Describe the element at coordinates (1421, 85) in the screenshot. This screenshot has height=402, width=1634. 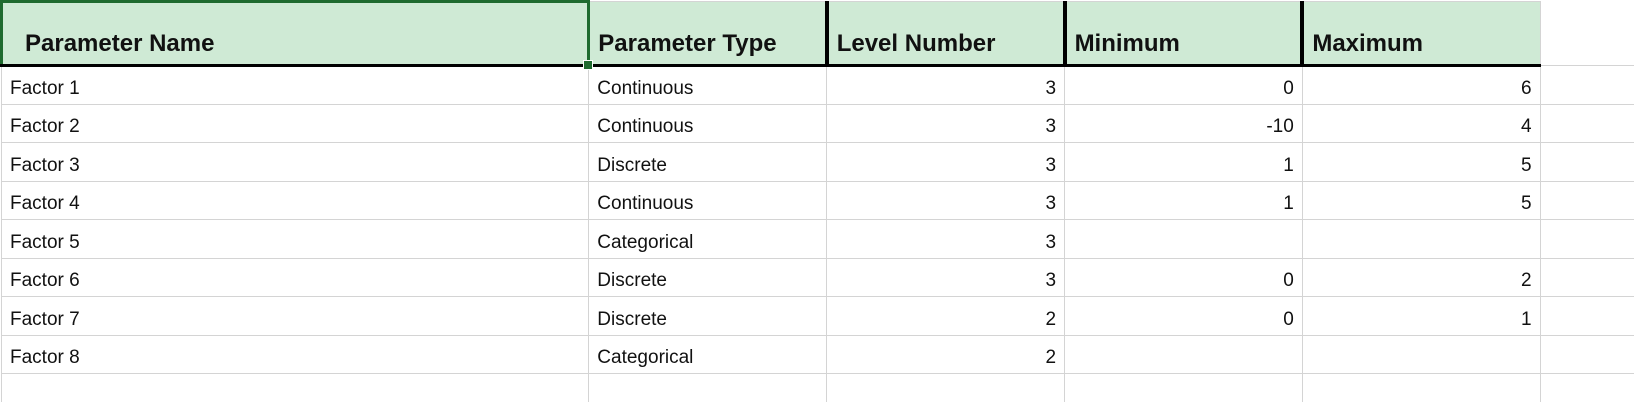
I see `cell-maximum: 6` at that location.